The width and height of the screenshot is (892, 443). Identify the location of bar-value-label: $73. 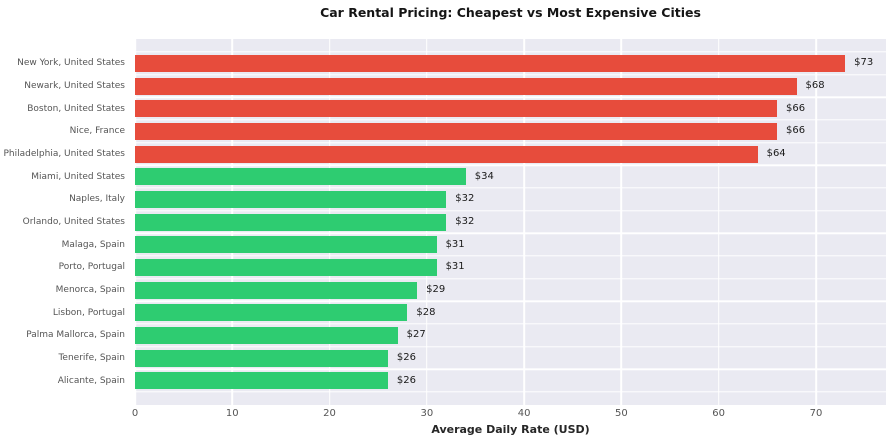
(864, 63).